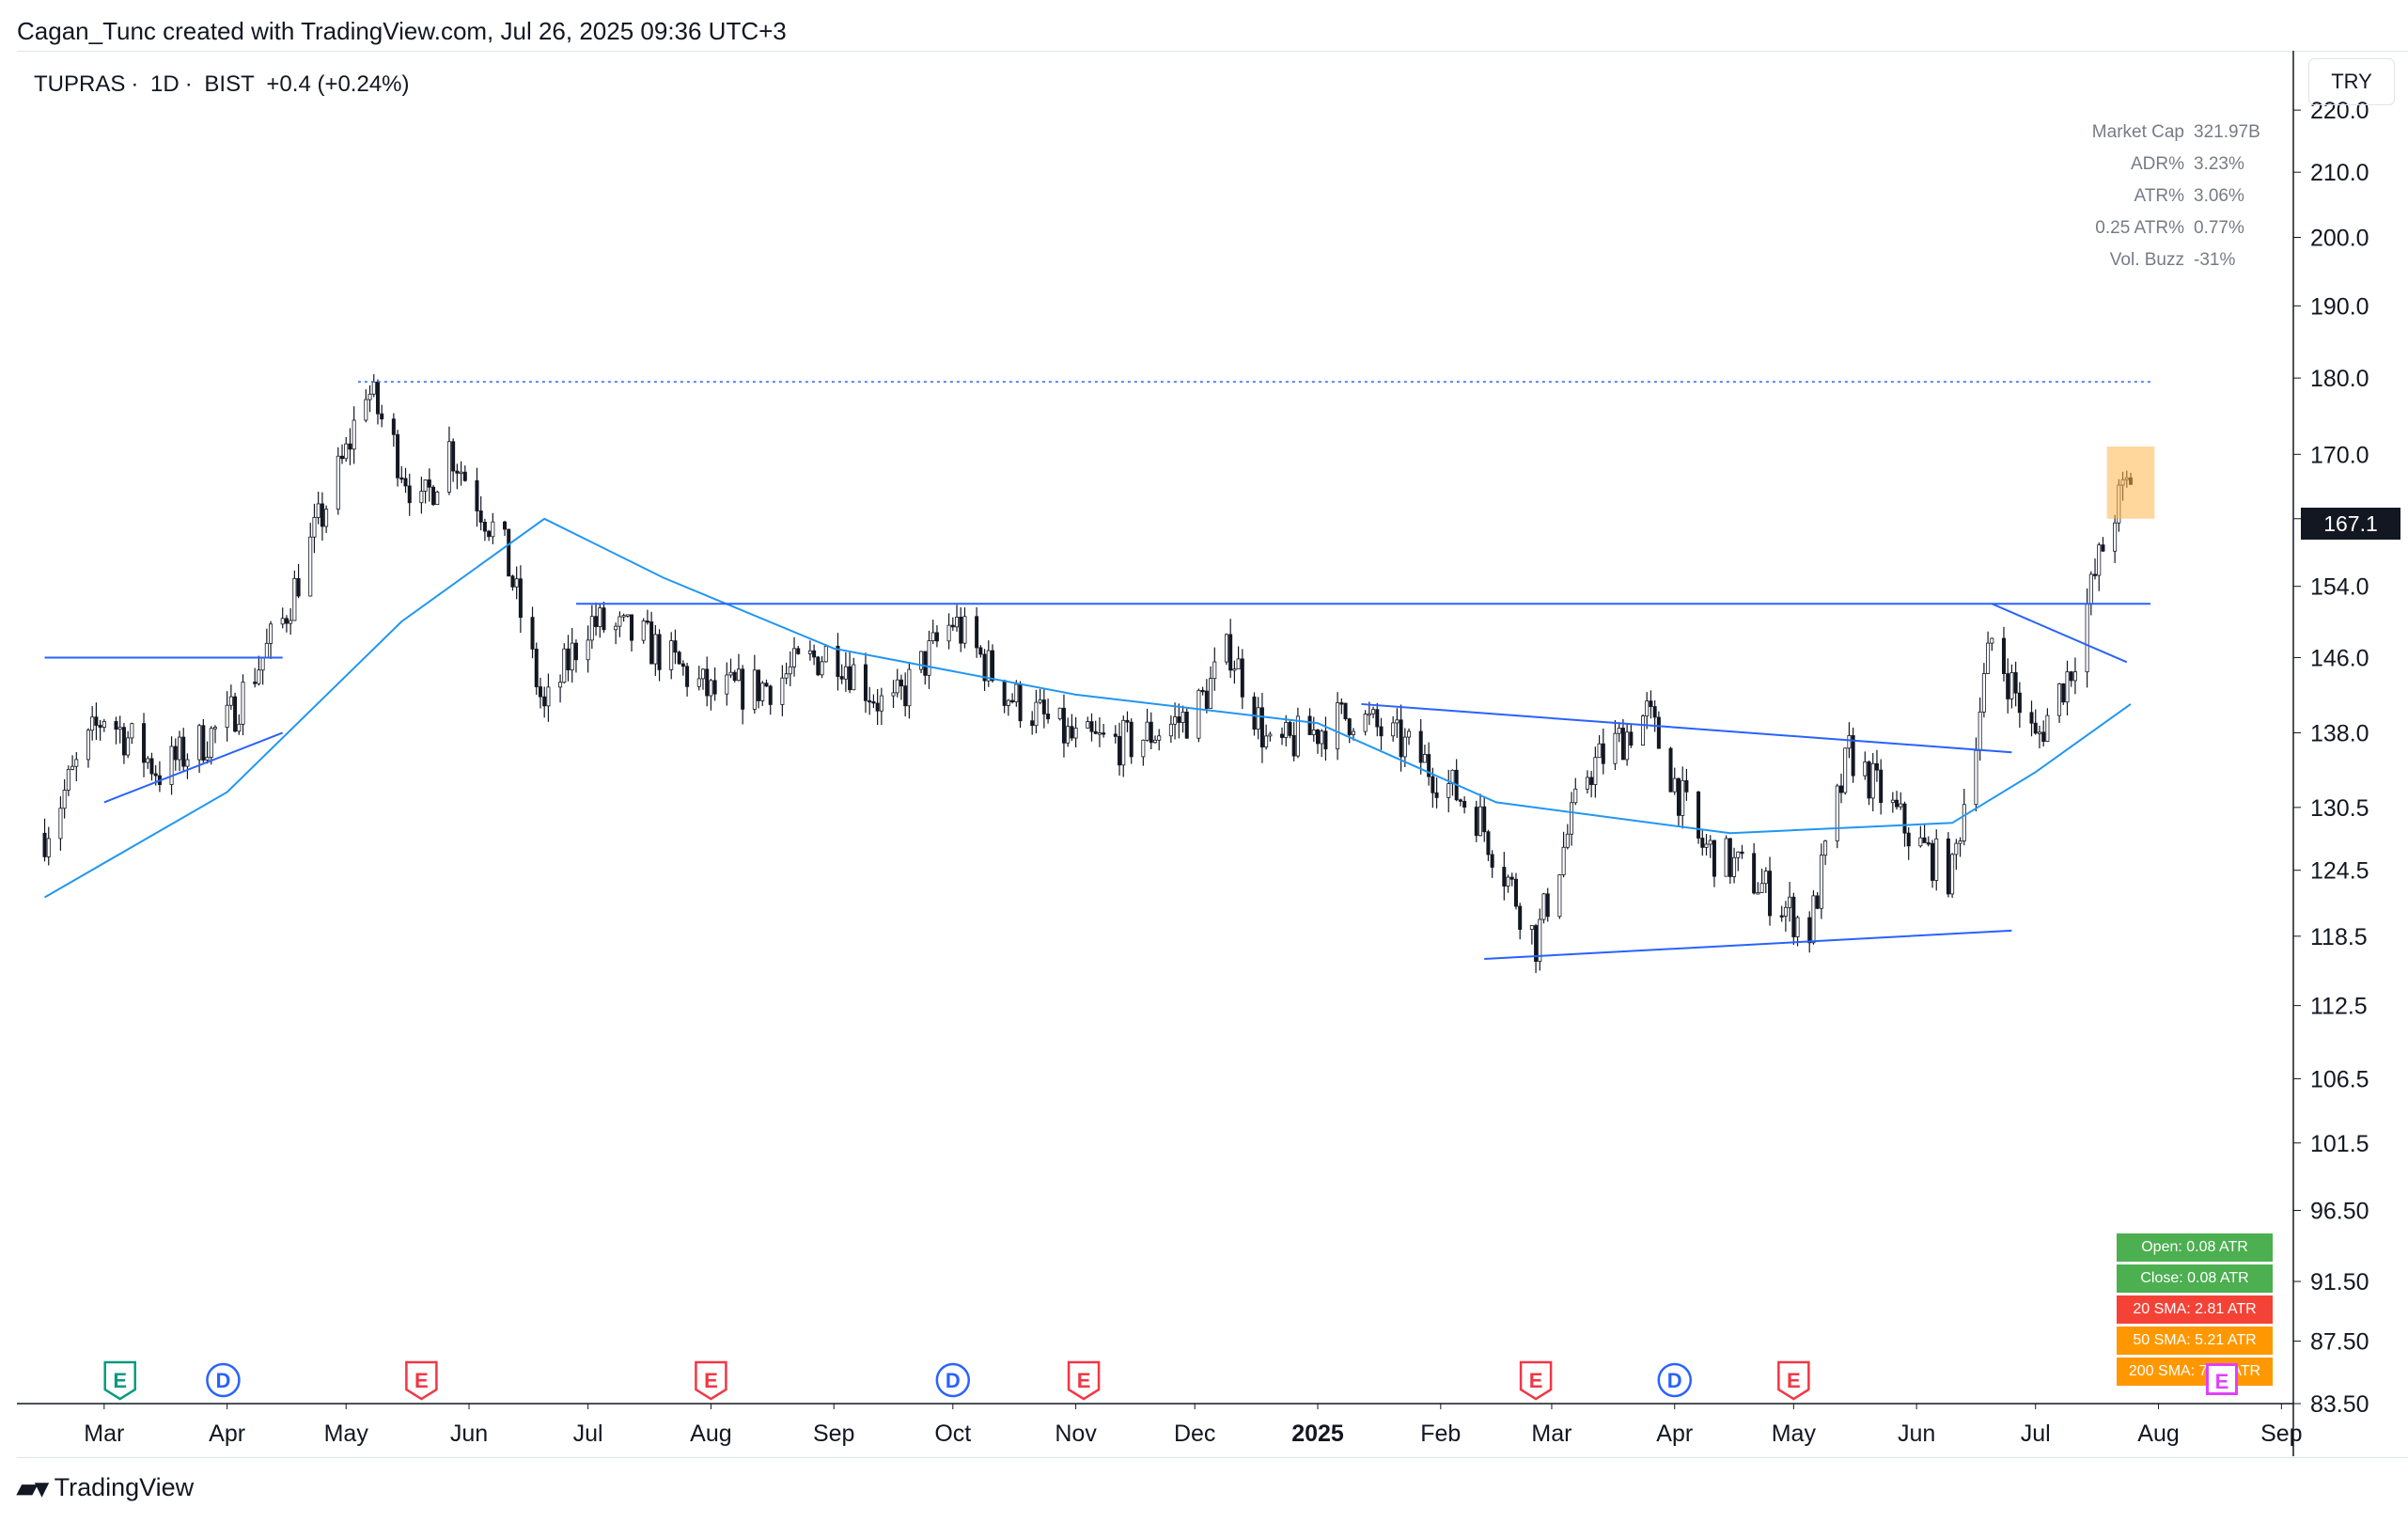 The width and height of the screenshot is (2408, 1523). What do you see at coordinates (2339, 871) in the screenshot?
I see `price-tick-label: 124.5` at bounding box center [2339, 871].